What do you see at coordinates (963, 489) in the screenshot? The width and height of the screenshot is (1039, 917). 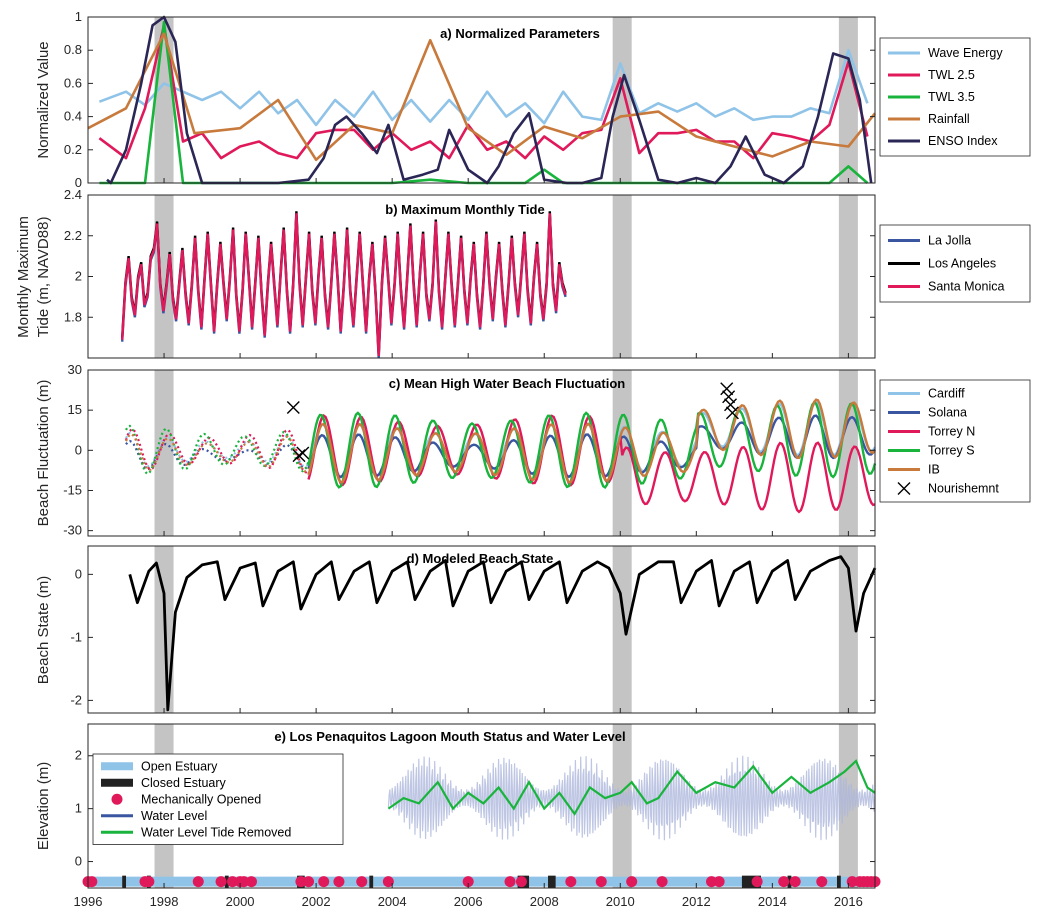 I see `legend-label: Nourishemnt` at bounding box center [963, 489].